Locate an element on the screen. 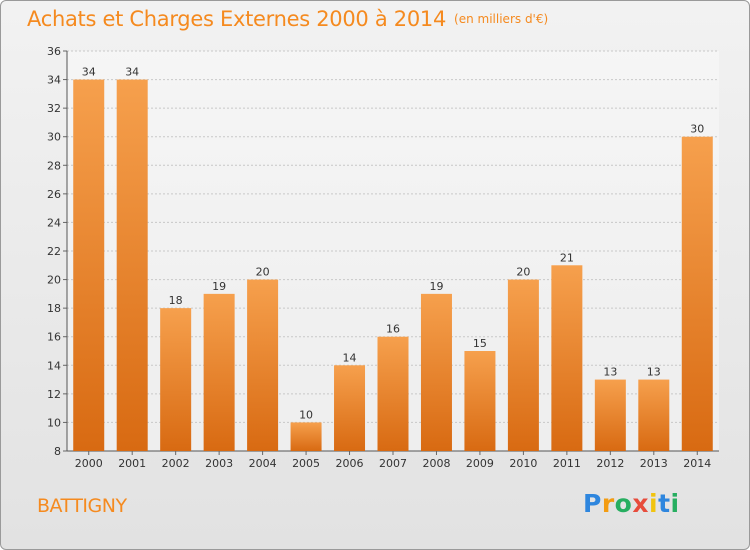  x-tick-label: 2012 is located at coordinates (610, 463).